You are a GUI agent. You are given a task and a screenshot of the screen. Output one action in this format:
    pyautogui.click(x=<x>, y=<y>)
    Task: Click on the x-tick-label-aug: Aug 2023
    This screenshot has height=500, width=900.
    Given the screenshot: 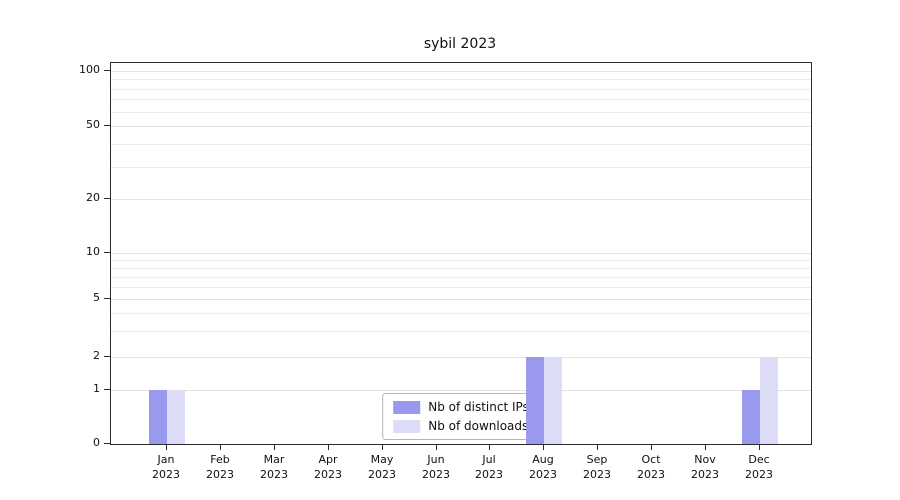 What is the action you would take?
    pyautogui.click(x=543, y=467)
    